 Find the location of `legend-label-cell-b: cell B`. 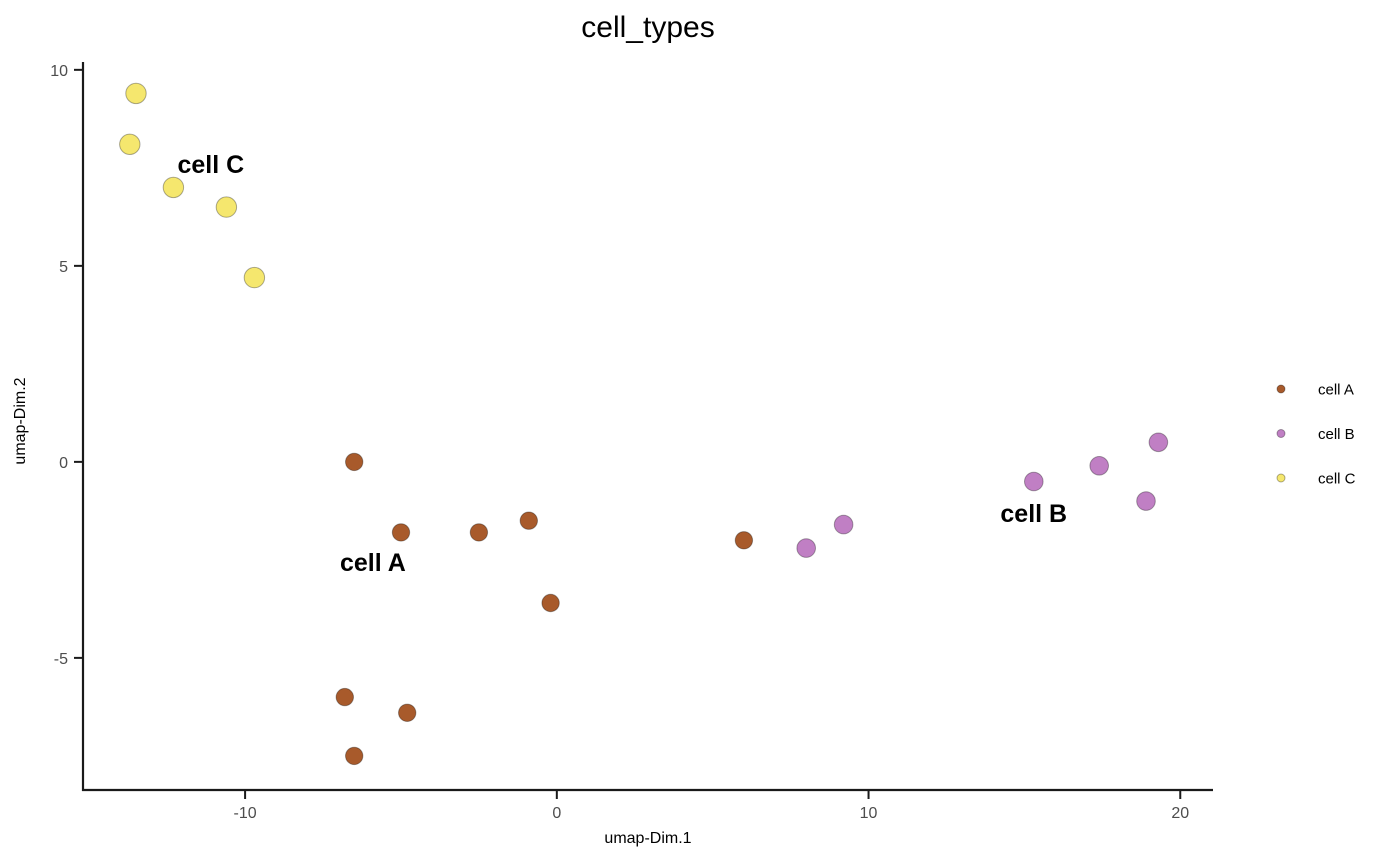

legend-label-cell-b: cell B is located at coordinates (1336, 434).